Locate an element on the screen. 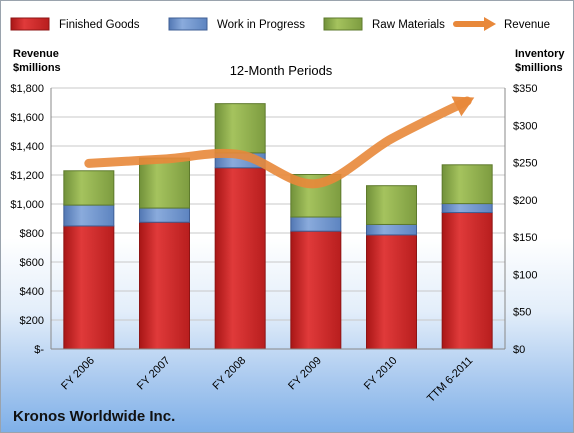  right-tick-label: $350 is located at coordinates (525, 89).